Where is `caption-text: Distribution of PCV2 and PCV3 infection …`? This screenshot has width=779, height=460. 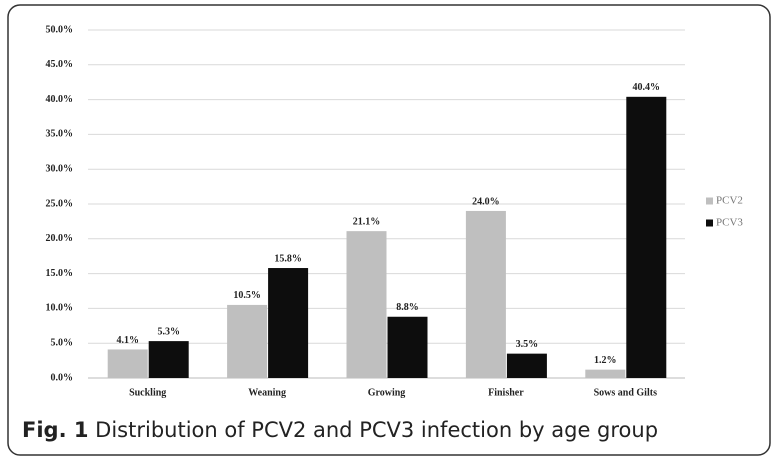
caption-text: Distribution of PCV2 and PCV3 infection … is located at coordinates (376, 430).